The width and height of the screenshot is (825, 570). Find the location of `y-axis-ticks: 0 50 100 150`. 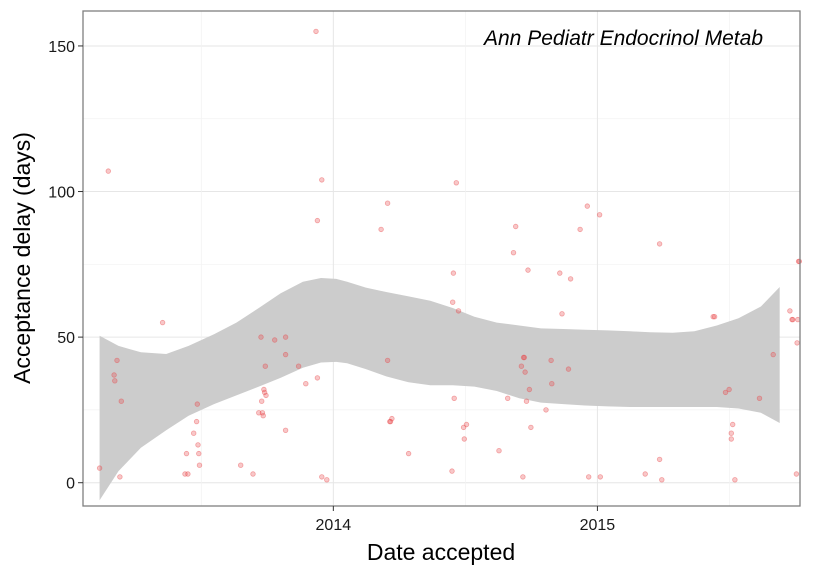

y-axis-ticks: 0 50 100 150 is located at coordinates (65, 266).